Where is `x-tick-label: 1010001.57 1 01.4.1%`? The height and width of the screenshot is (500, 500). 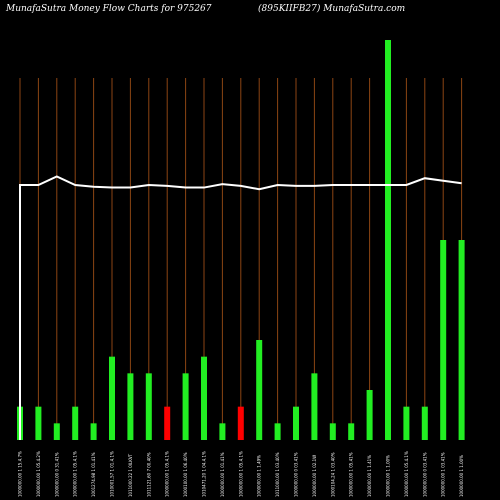
x-tick-label: 1010001.57 1 01.4.1% is located at coordinates (112, 474).